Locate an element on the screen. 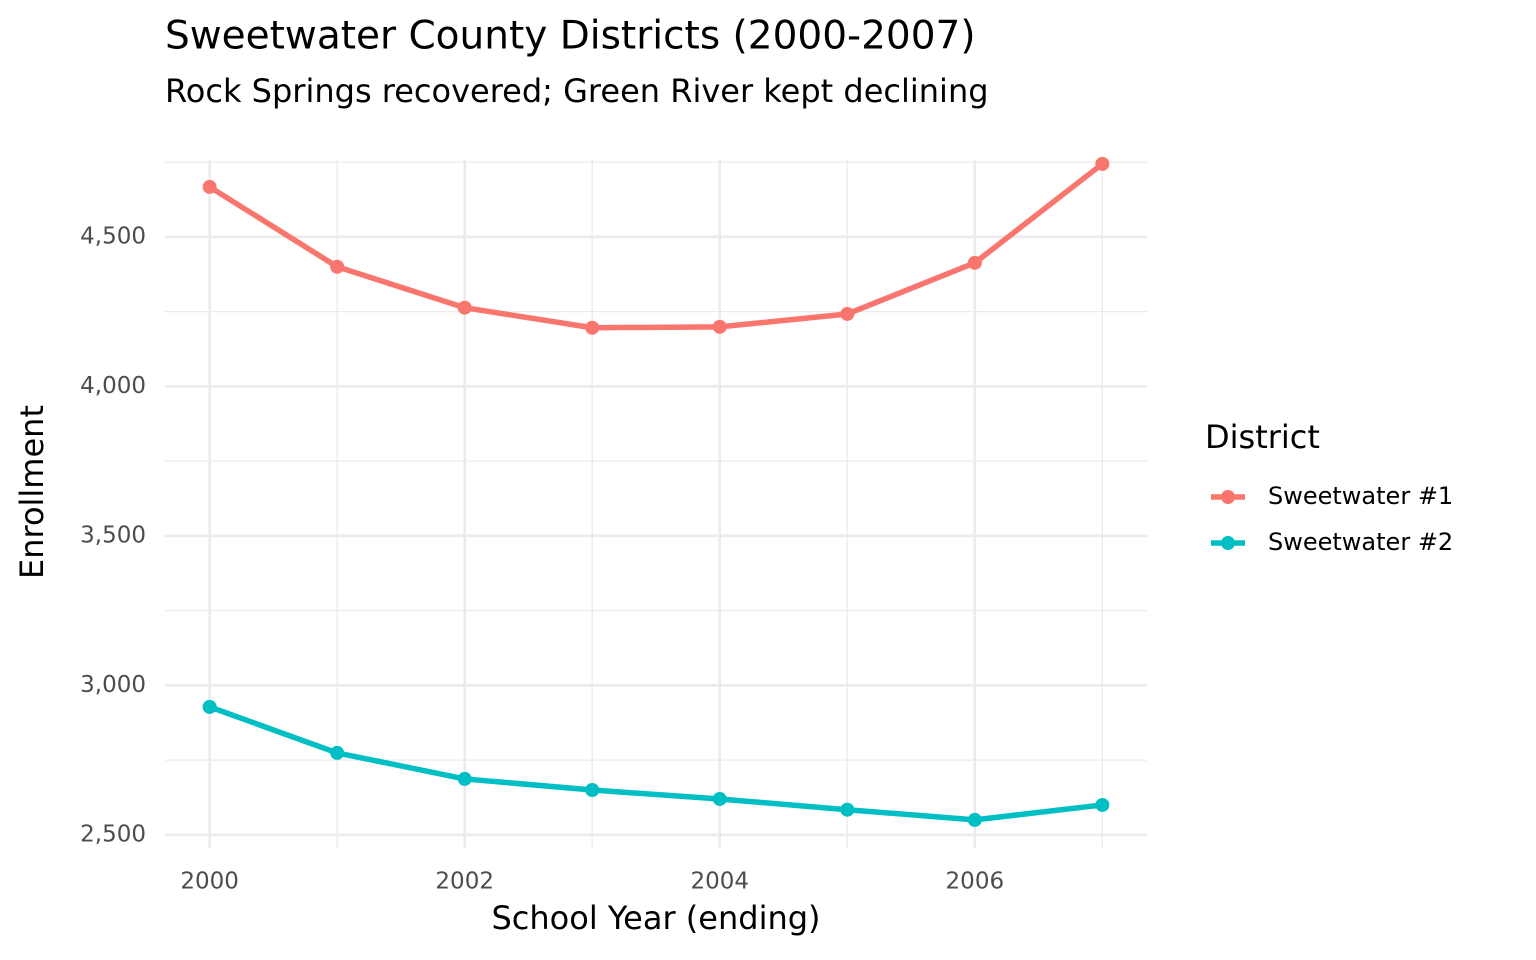 The image size is (1536, 960). legend-label: Sweetwater #1 is located at coordinates (1360, 496).